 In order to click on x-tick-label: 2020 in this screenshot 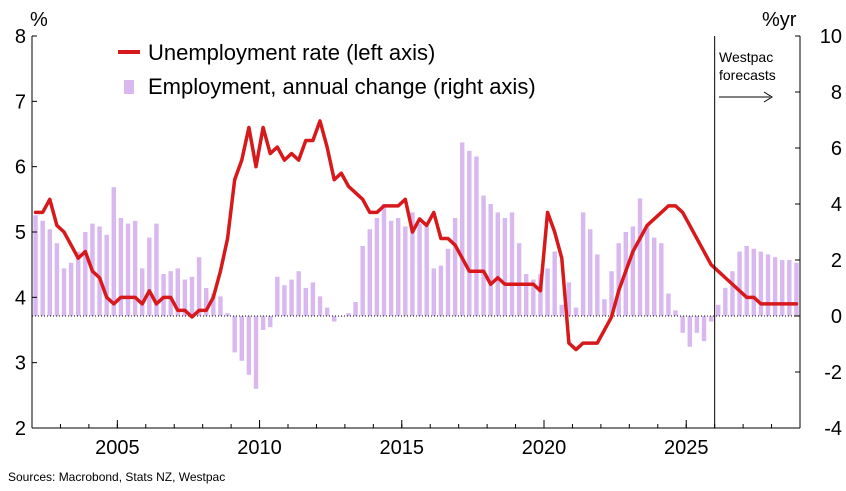, I will do `click(544, 448)`.